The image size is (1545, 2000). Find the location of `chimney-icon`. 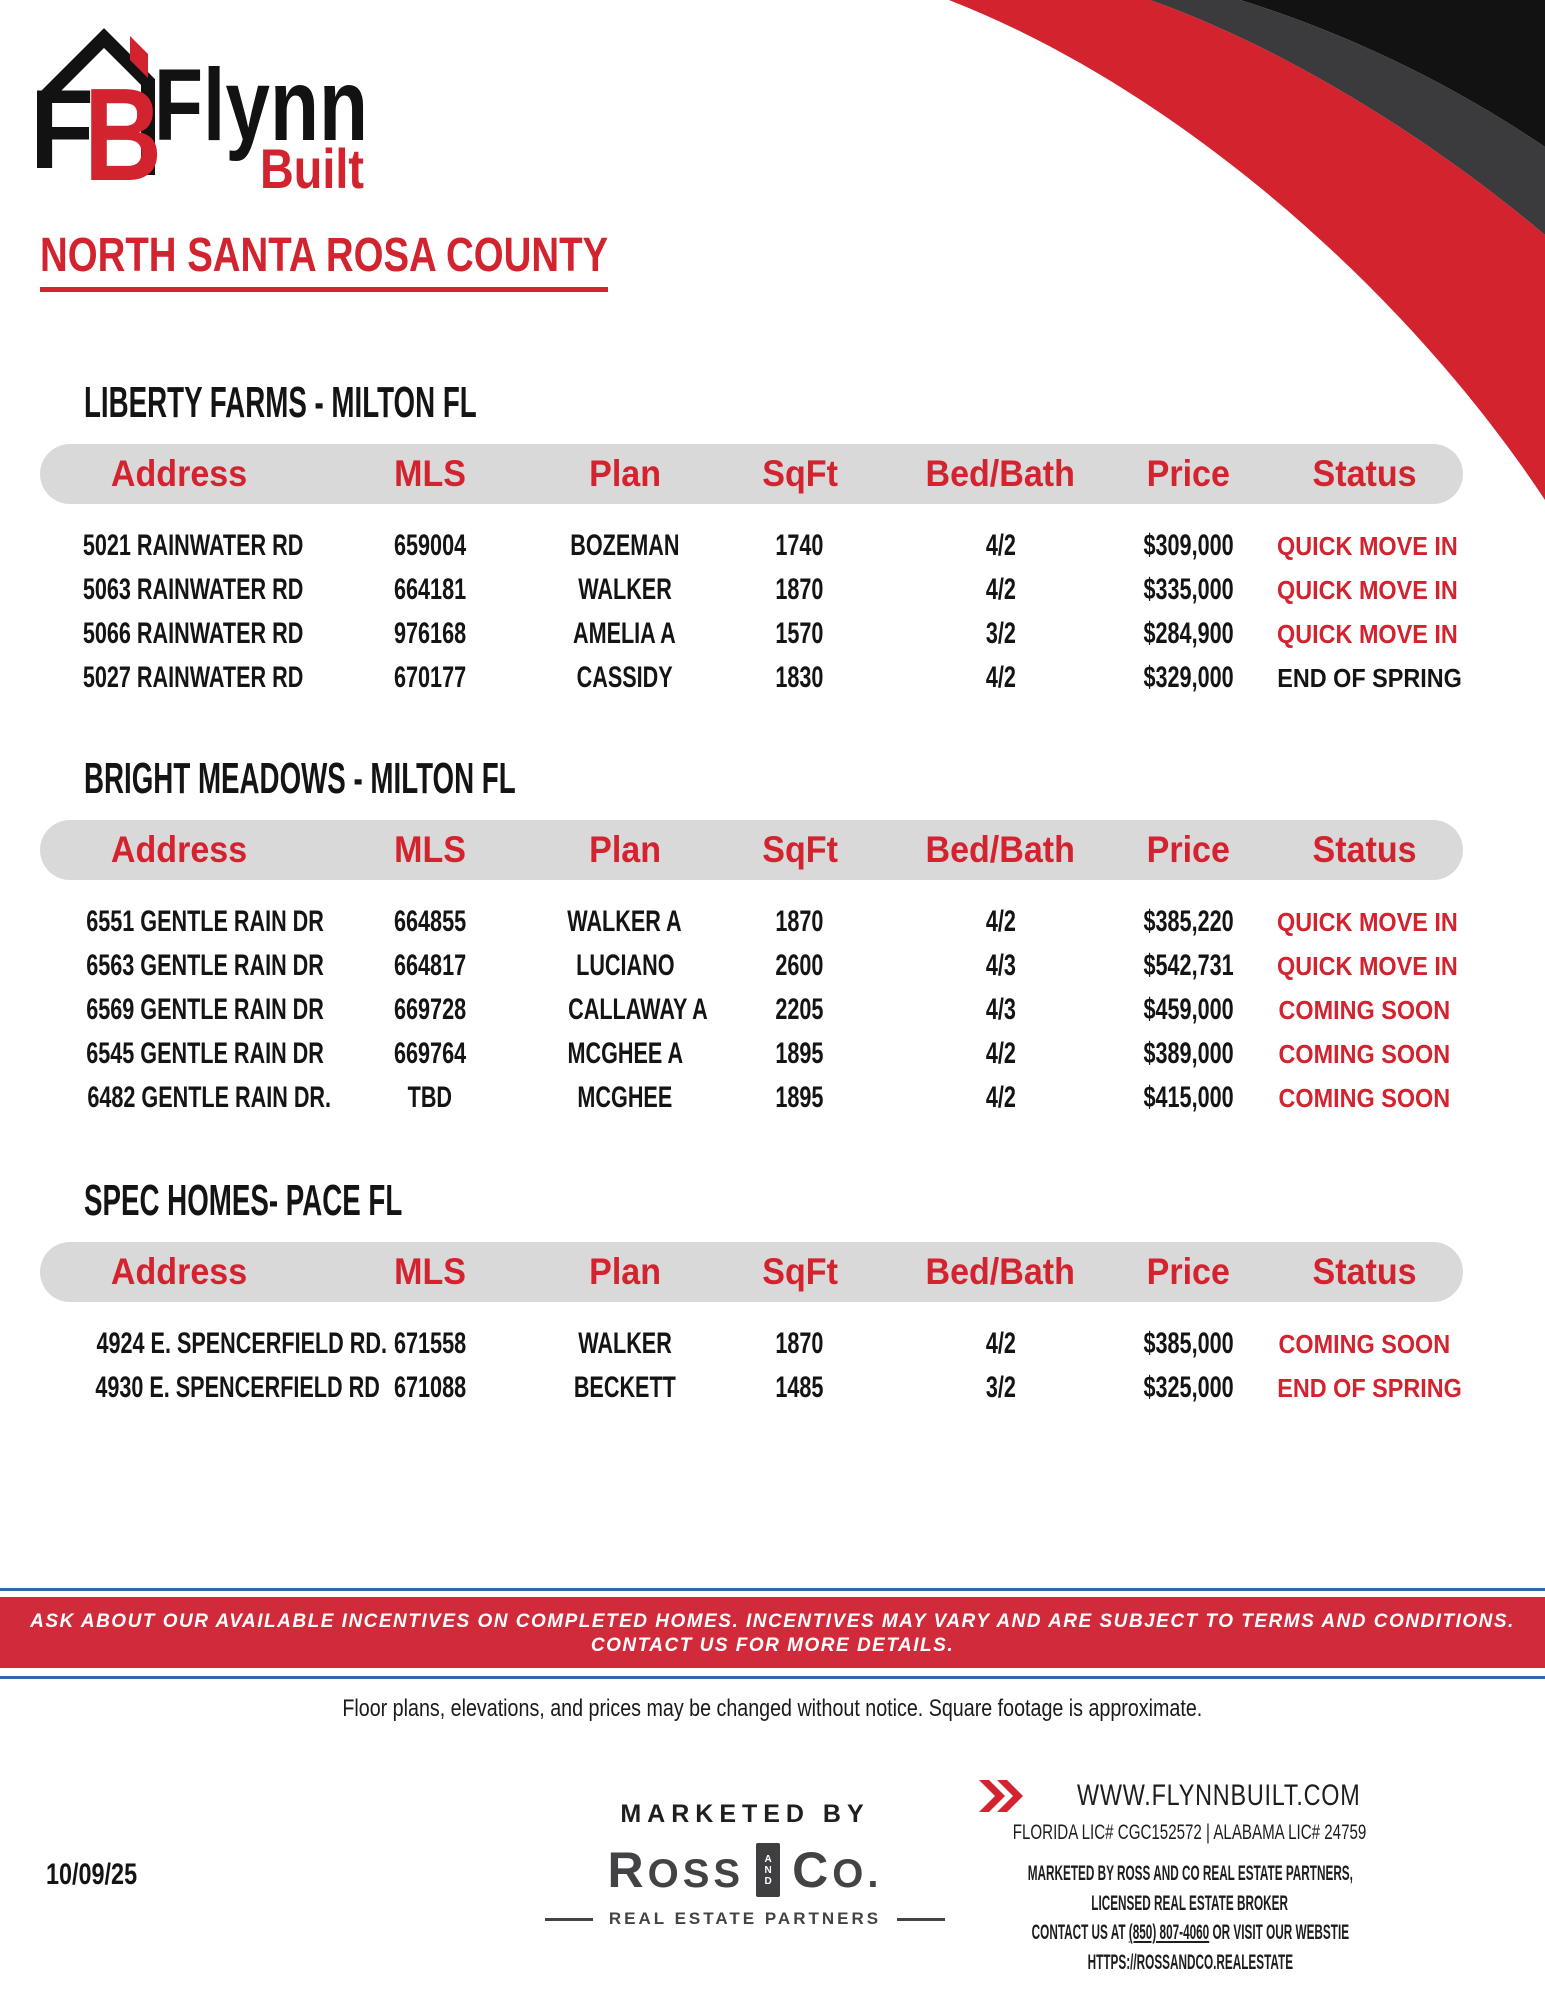

chimney-icon is located at coordinates (139, 57).